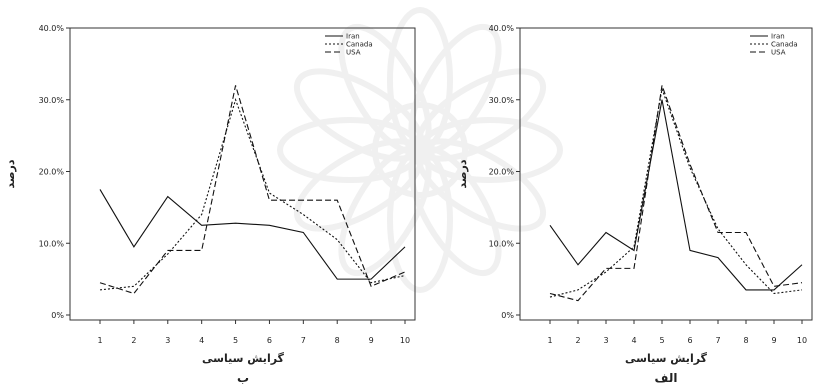  Describe the element at coordinates (252, 234) in the screenshot. I see `series-line-iran` at that location.